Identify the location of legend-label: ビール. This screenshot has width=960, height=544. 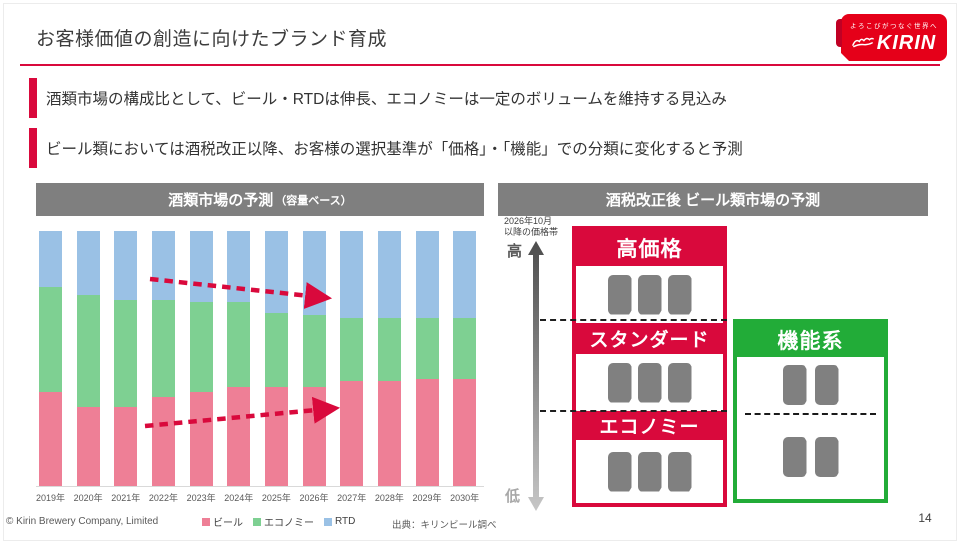
(228, 523).